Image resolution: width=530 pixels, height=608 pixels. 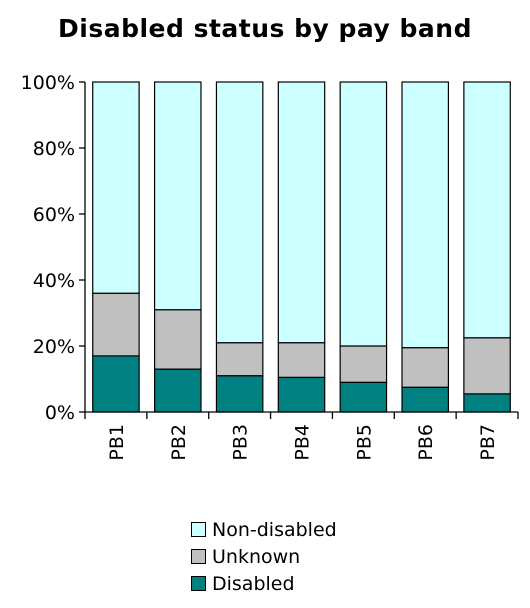 What do you see at coordinates (301, 212) in the screenshot?
I see `bar-non-disabled-pb4` at bounding box center [301, 212].